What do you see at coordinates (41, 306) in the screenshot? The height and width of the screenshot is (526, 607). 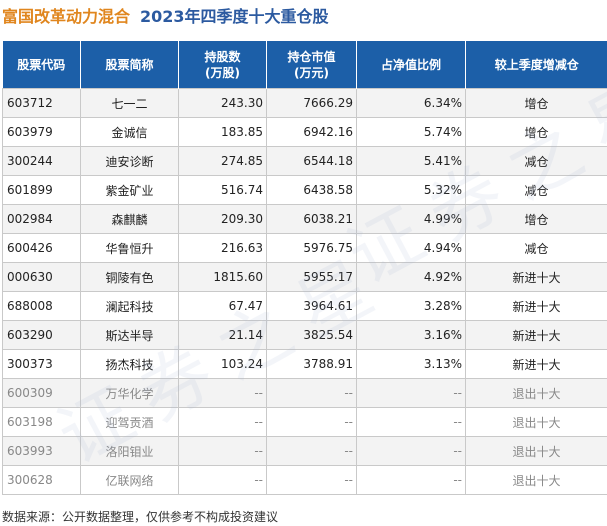 I see `cell-code: 688008` at bounding box center [41, 306].